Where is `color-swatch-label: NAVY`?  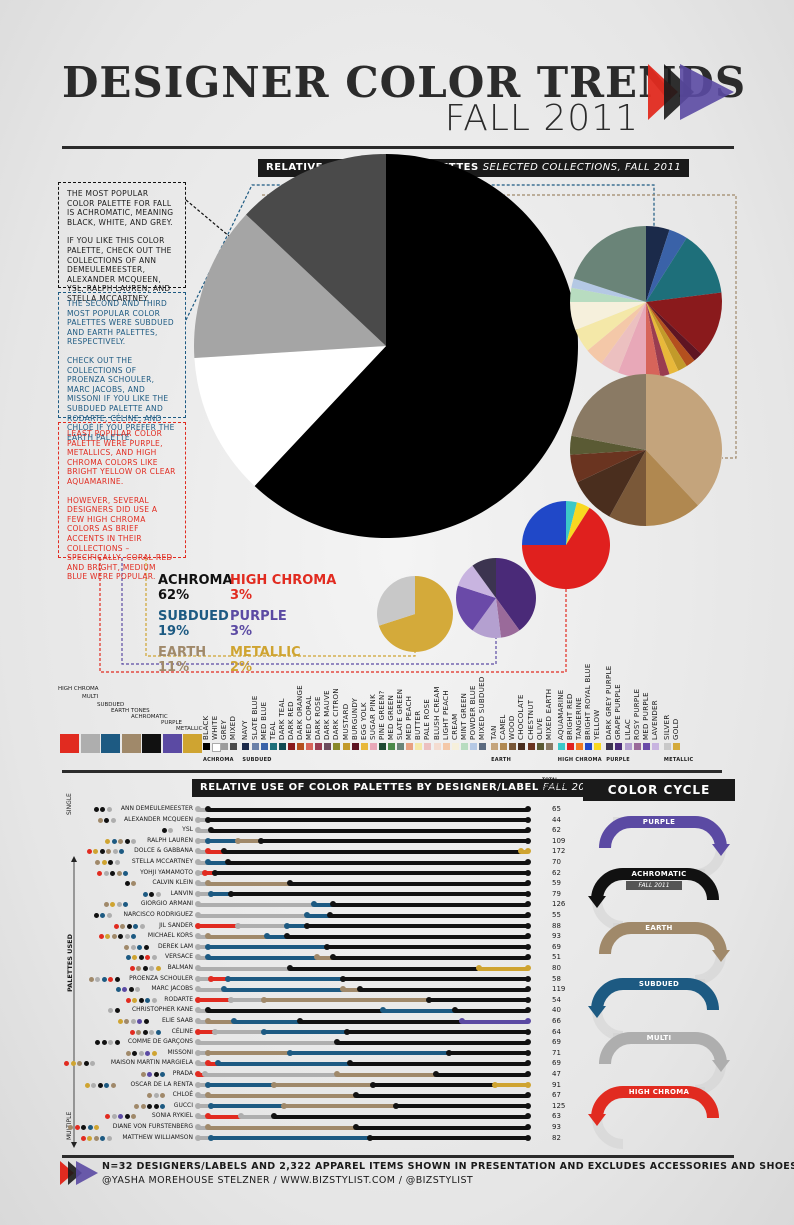
color-swatch-label: NAVY is located at coordinates (245, 730).